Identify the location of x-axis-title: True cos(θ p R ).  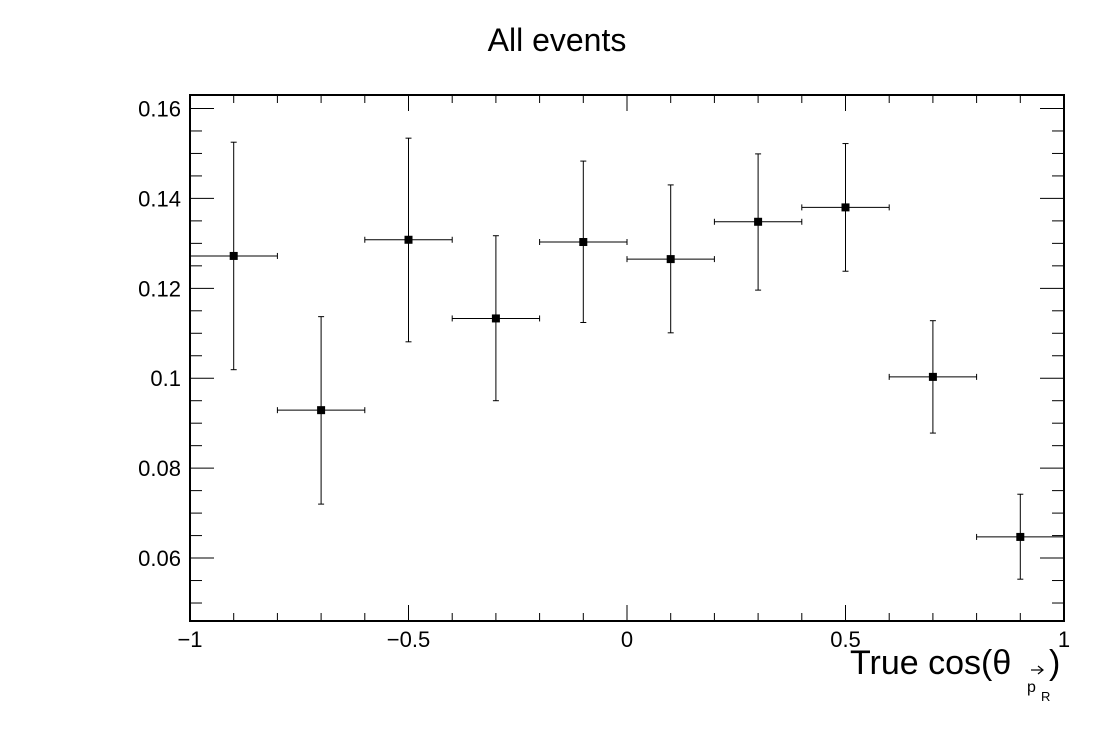
(955, 674).